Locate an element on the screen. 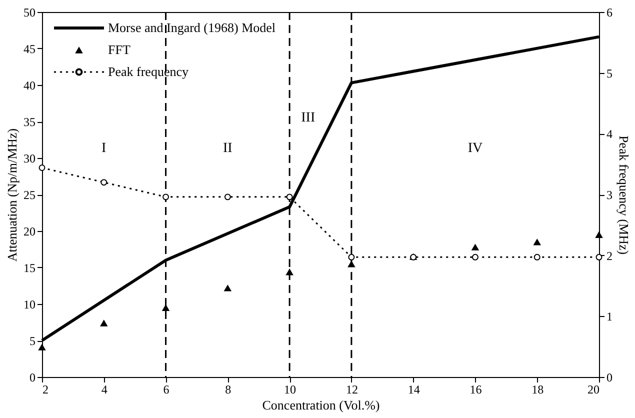 Image resolution: width=635 pixels, height=418 pixels. y2-axis-title: Peak frequency (MHz) is located at coordinates (624, 195).